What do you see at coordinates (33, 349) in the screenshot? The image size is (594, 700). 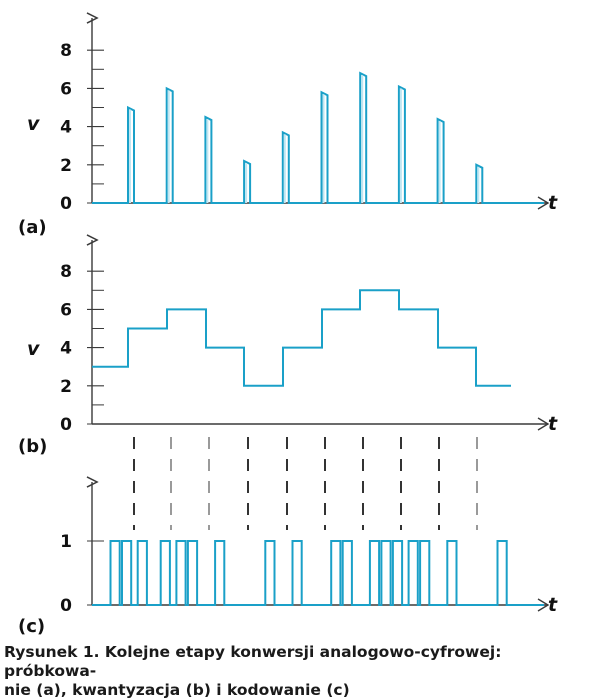 I see `panel-b-ylabel: v` at bounding box center [33, 349].